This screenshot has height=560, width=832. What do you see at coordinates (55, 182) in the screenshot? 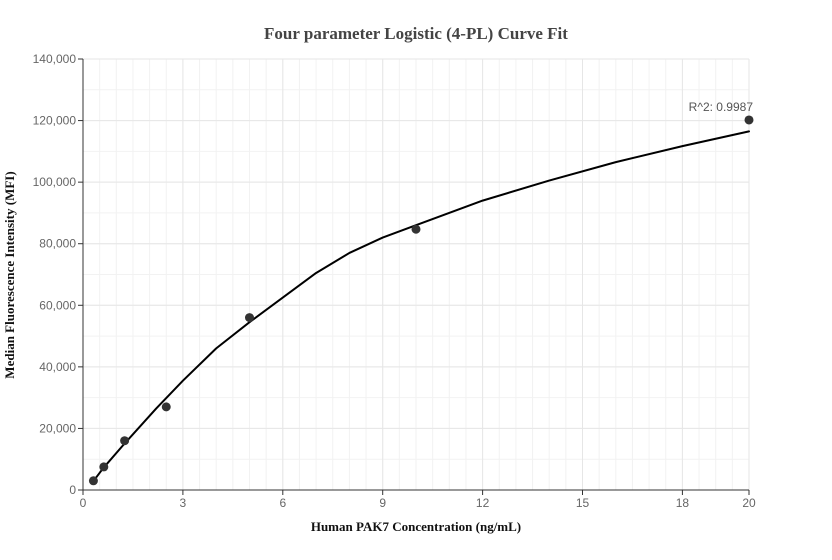
I see `y-tick-label: 100,000` at bounding box center [55, 182].